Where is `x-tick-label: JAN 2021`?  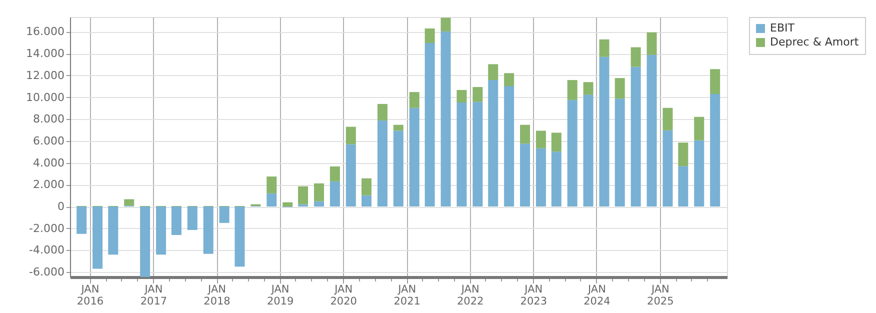
x-tick-label: JAN 2021 is located at coordinates (407, 296).